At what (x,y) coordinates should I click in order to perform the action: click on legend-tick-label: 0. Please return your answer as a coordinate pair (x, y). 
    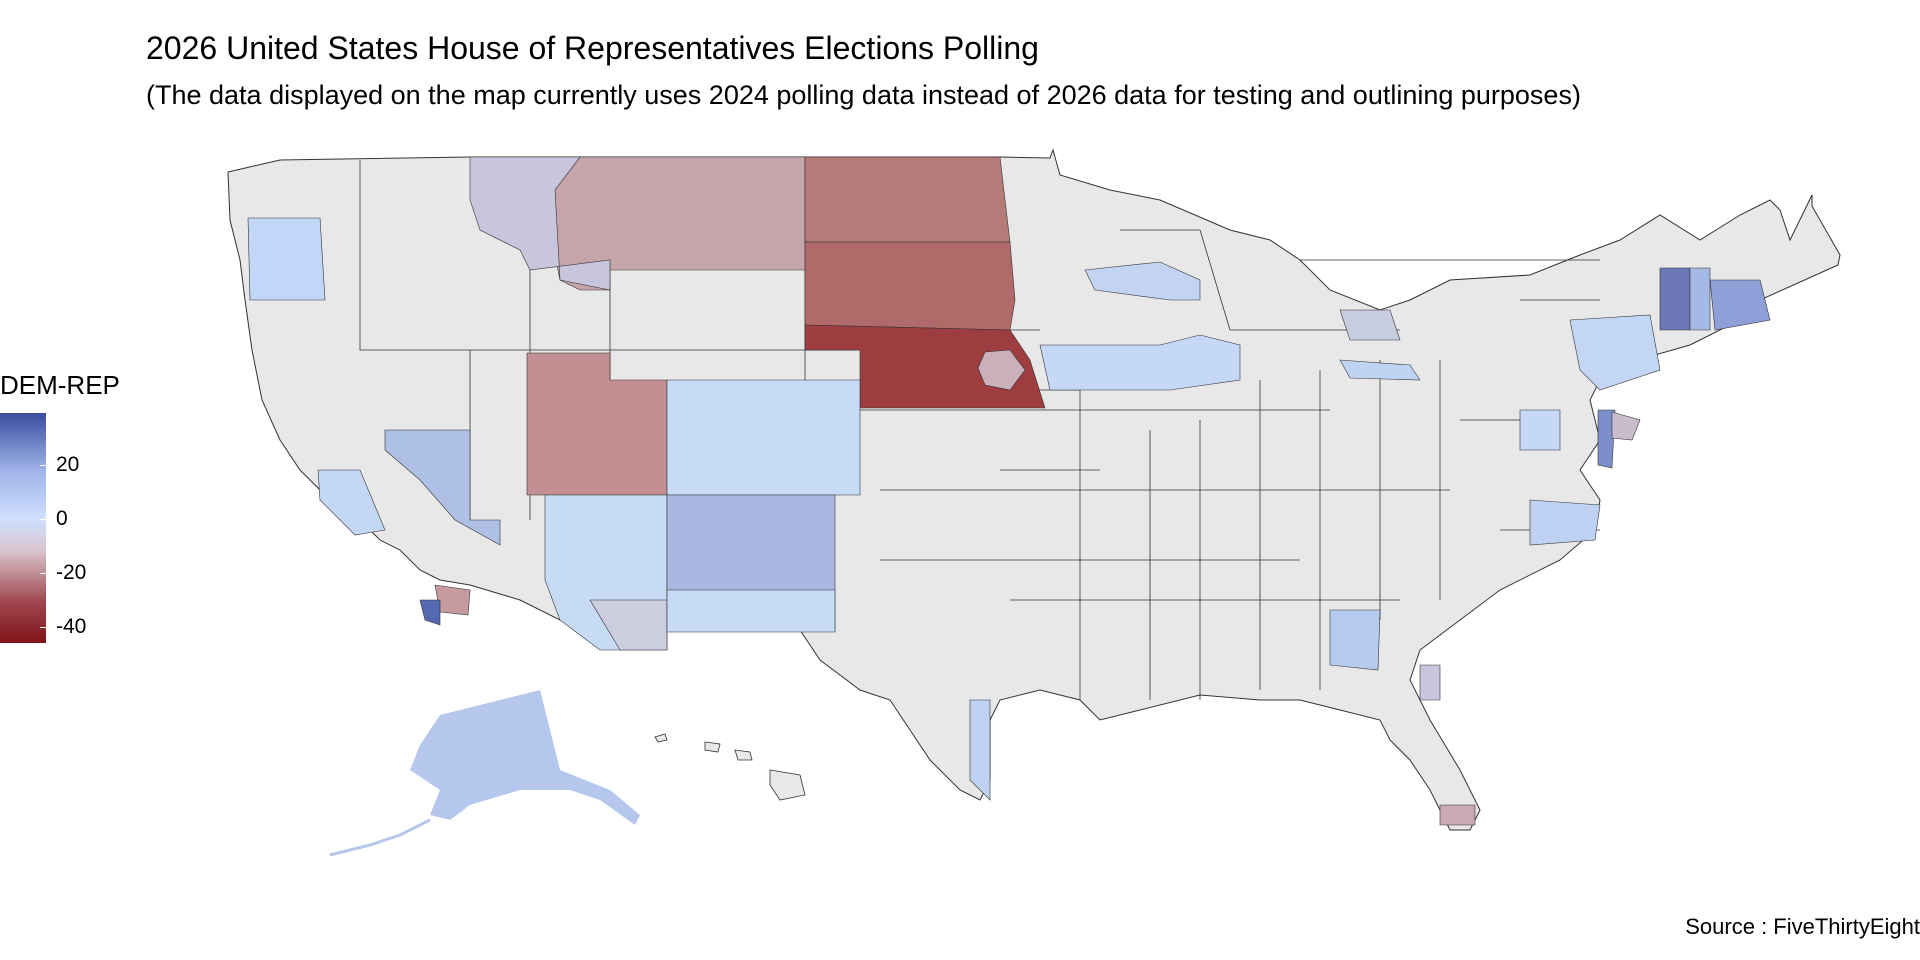
    Looking at the image, I should click on (62, 518).